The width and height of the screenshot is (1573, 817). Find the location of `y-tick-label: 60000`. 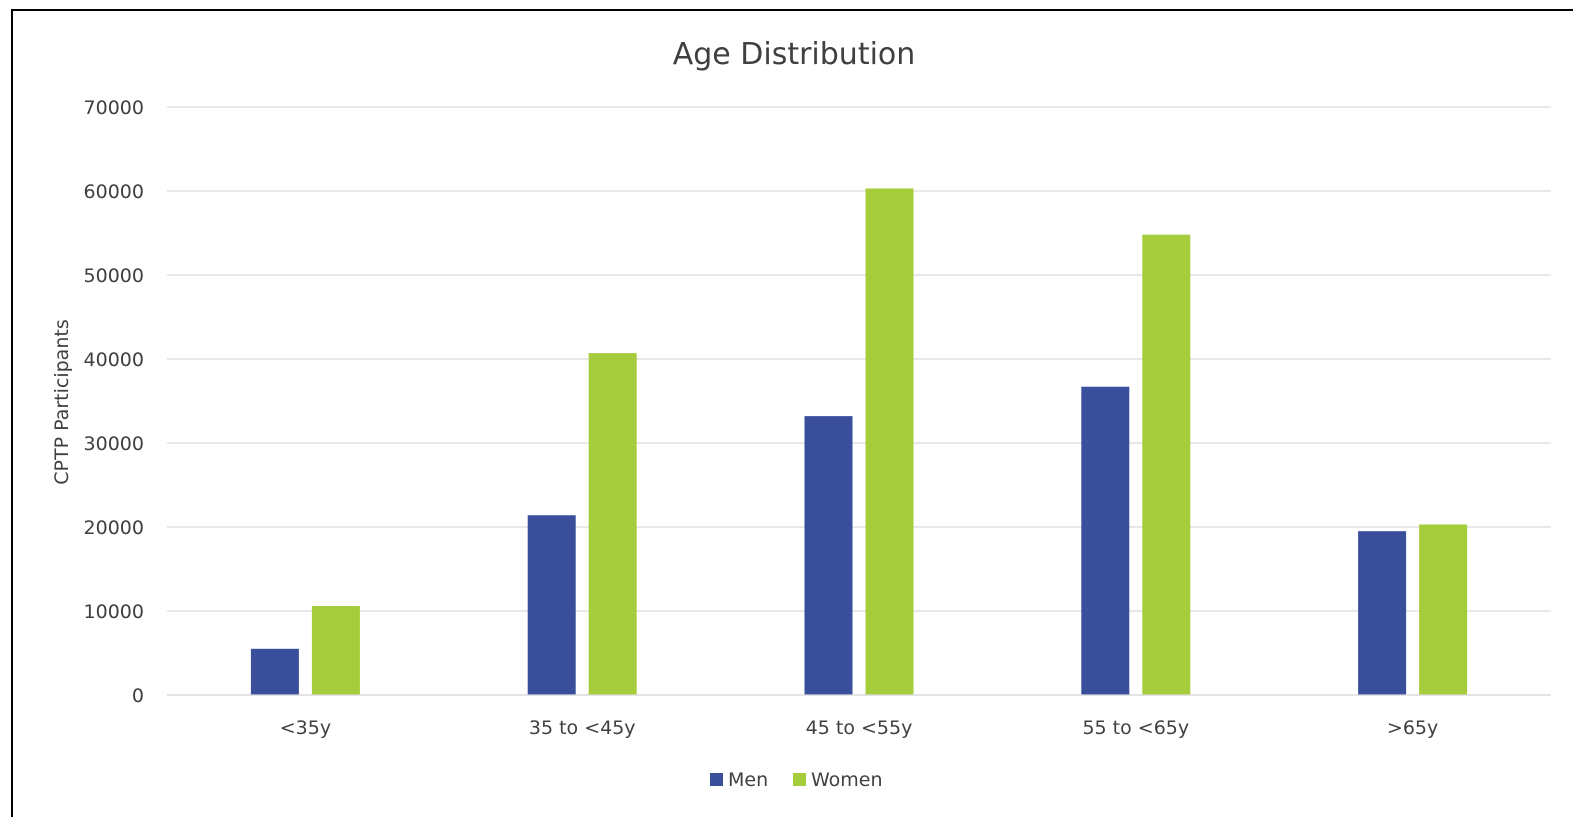

y-tick-label: 60000 is located at coordinates (114, 192).